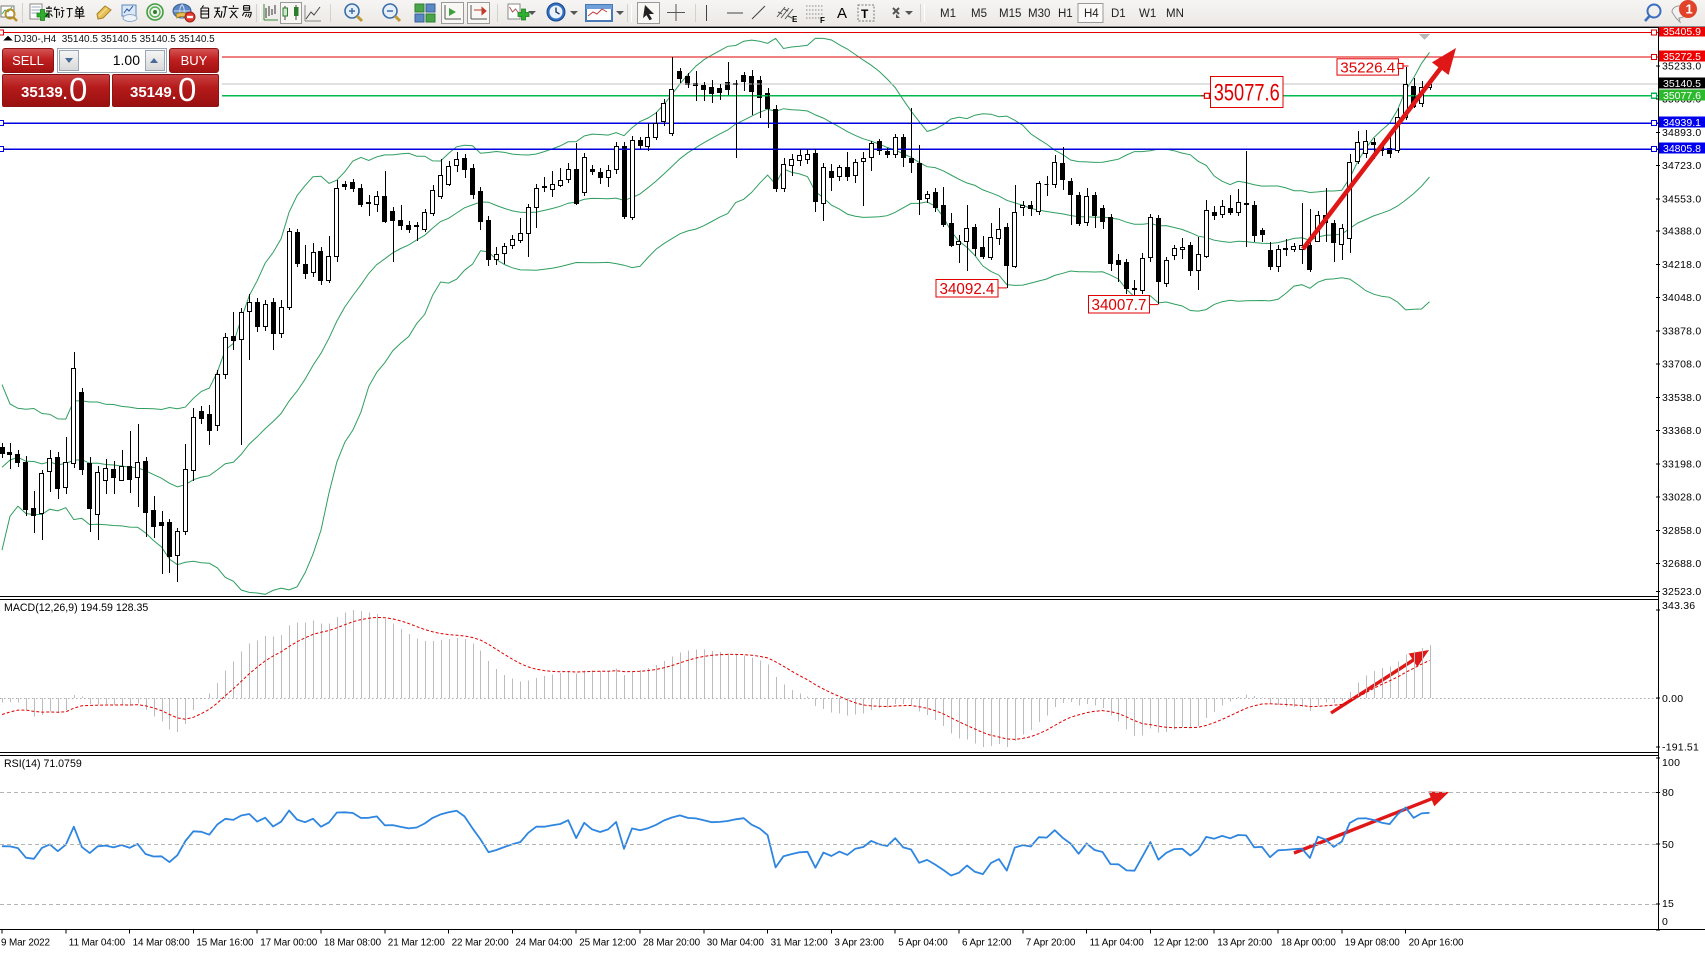  I want to click on svg-text: 22 Mar 20:00, so click(481, 943).